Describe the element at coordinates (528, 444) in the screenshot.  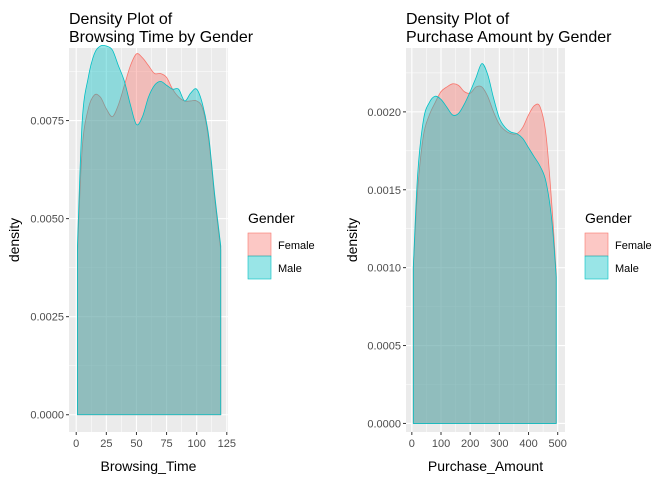
I see `x-tick-label: 400` at that location.